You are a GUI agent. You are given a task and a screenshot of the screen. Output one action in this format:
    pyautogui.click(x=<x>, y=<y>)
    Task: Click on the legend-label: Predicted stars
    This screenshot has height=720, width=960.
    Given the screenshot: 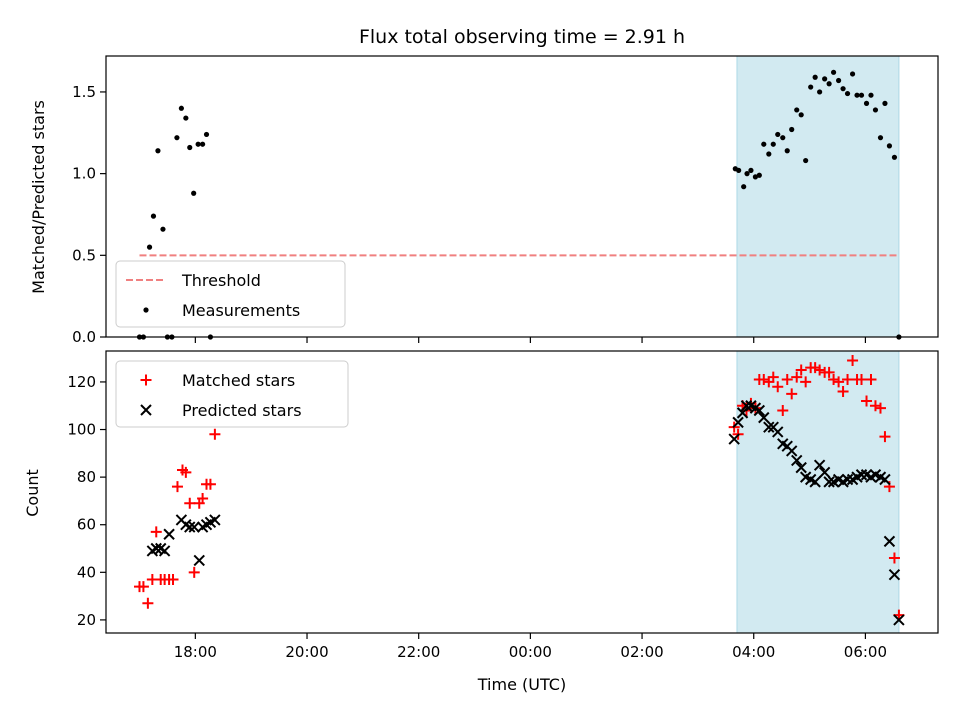 What is the action you would take?
    pyautogui.click(x=242, y=410)
    